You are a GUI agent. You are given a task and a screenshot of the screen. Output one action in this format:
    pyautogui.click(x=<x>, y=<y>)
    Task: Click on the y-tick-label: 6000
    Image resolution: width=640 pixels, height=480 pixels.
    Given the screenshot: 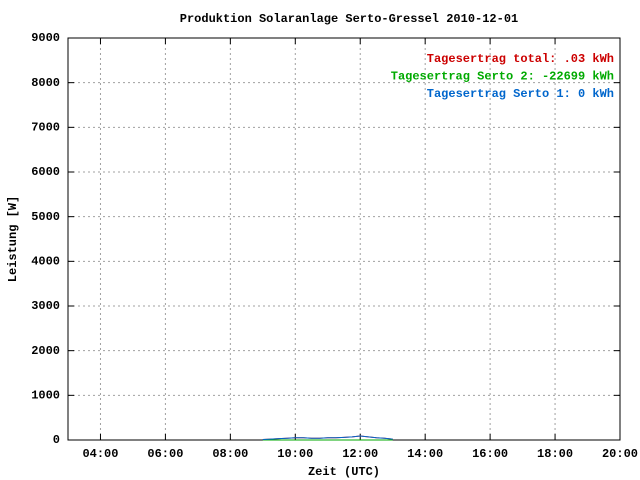 What is the action you would take?
    pyautogui.click(x=45, y=172)
    